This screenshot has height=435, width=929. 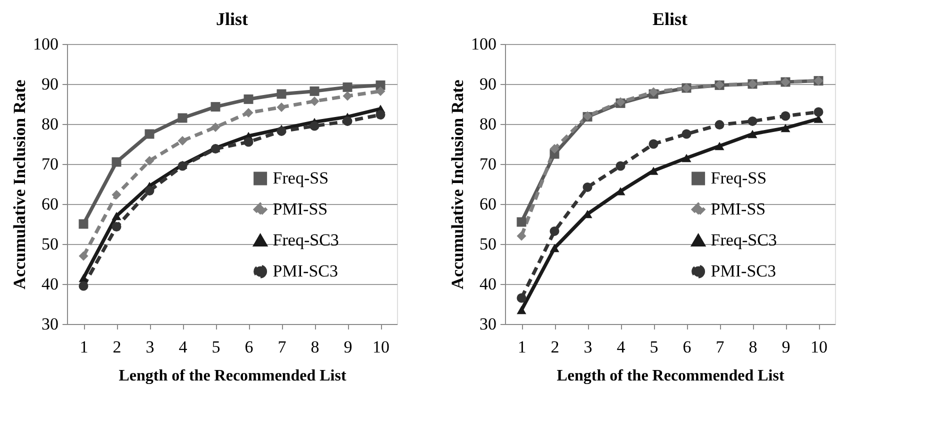 What do you see at coordinates (232, 19) in the screenshot?
I see `chart-title: Jlist` at bounding box center [232, 19].